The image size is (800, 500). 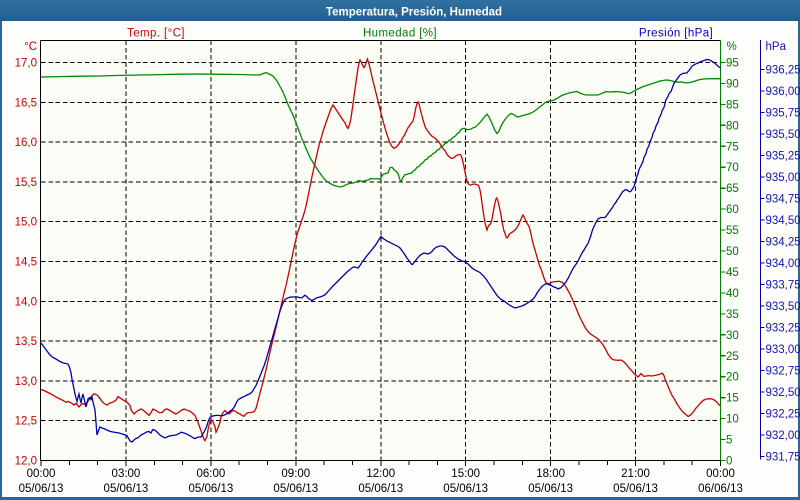 I want to click on svg-text: 65, so click(x=732, y=189).